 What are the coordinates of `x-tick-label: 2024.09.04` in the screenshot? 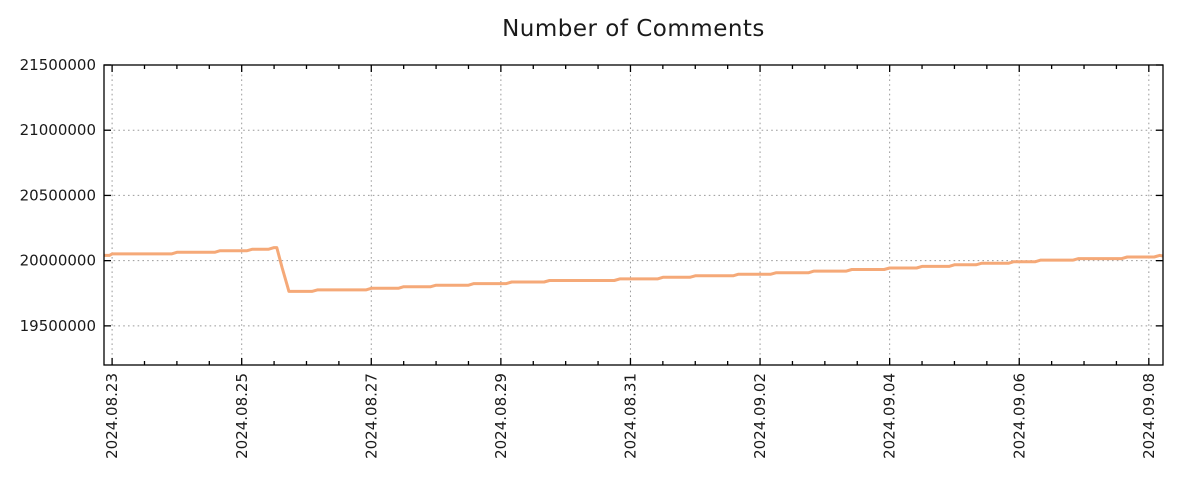 It's located at (890, 416).